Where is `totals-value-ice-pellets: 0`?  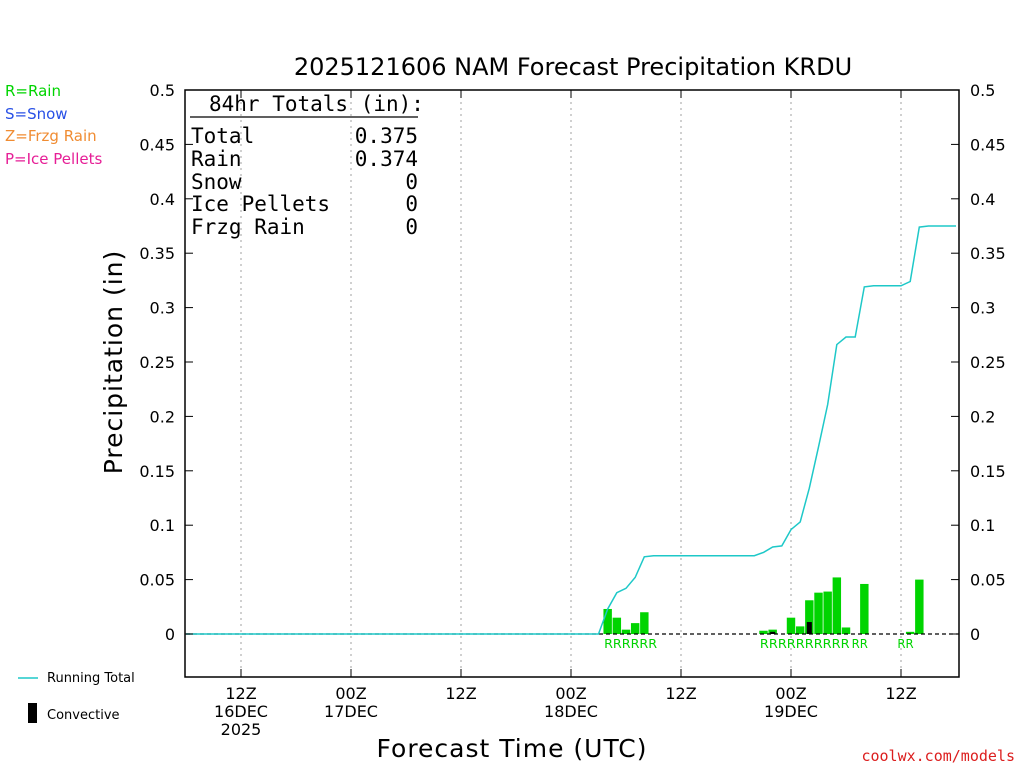
totals-value-ice-pellets: 0 is located at coordinates (411, 204).